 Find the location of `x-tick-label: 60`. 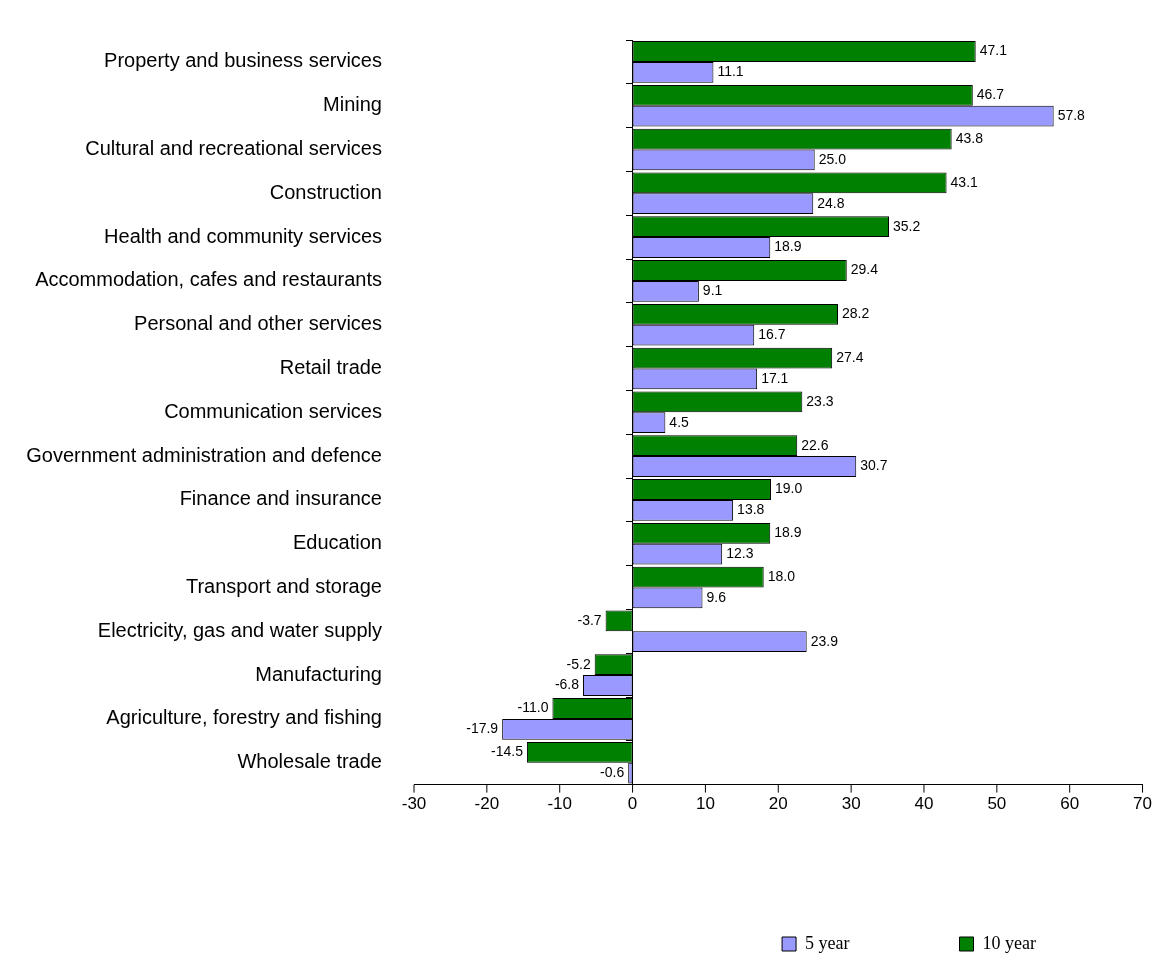

x-tick-label: 60 is located at coordinates (1070, 804).